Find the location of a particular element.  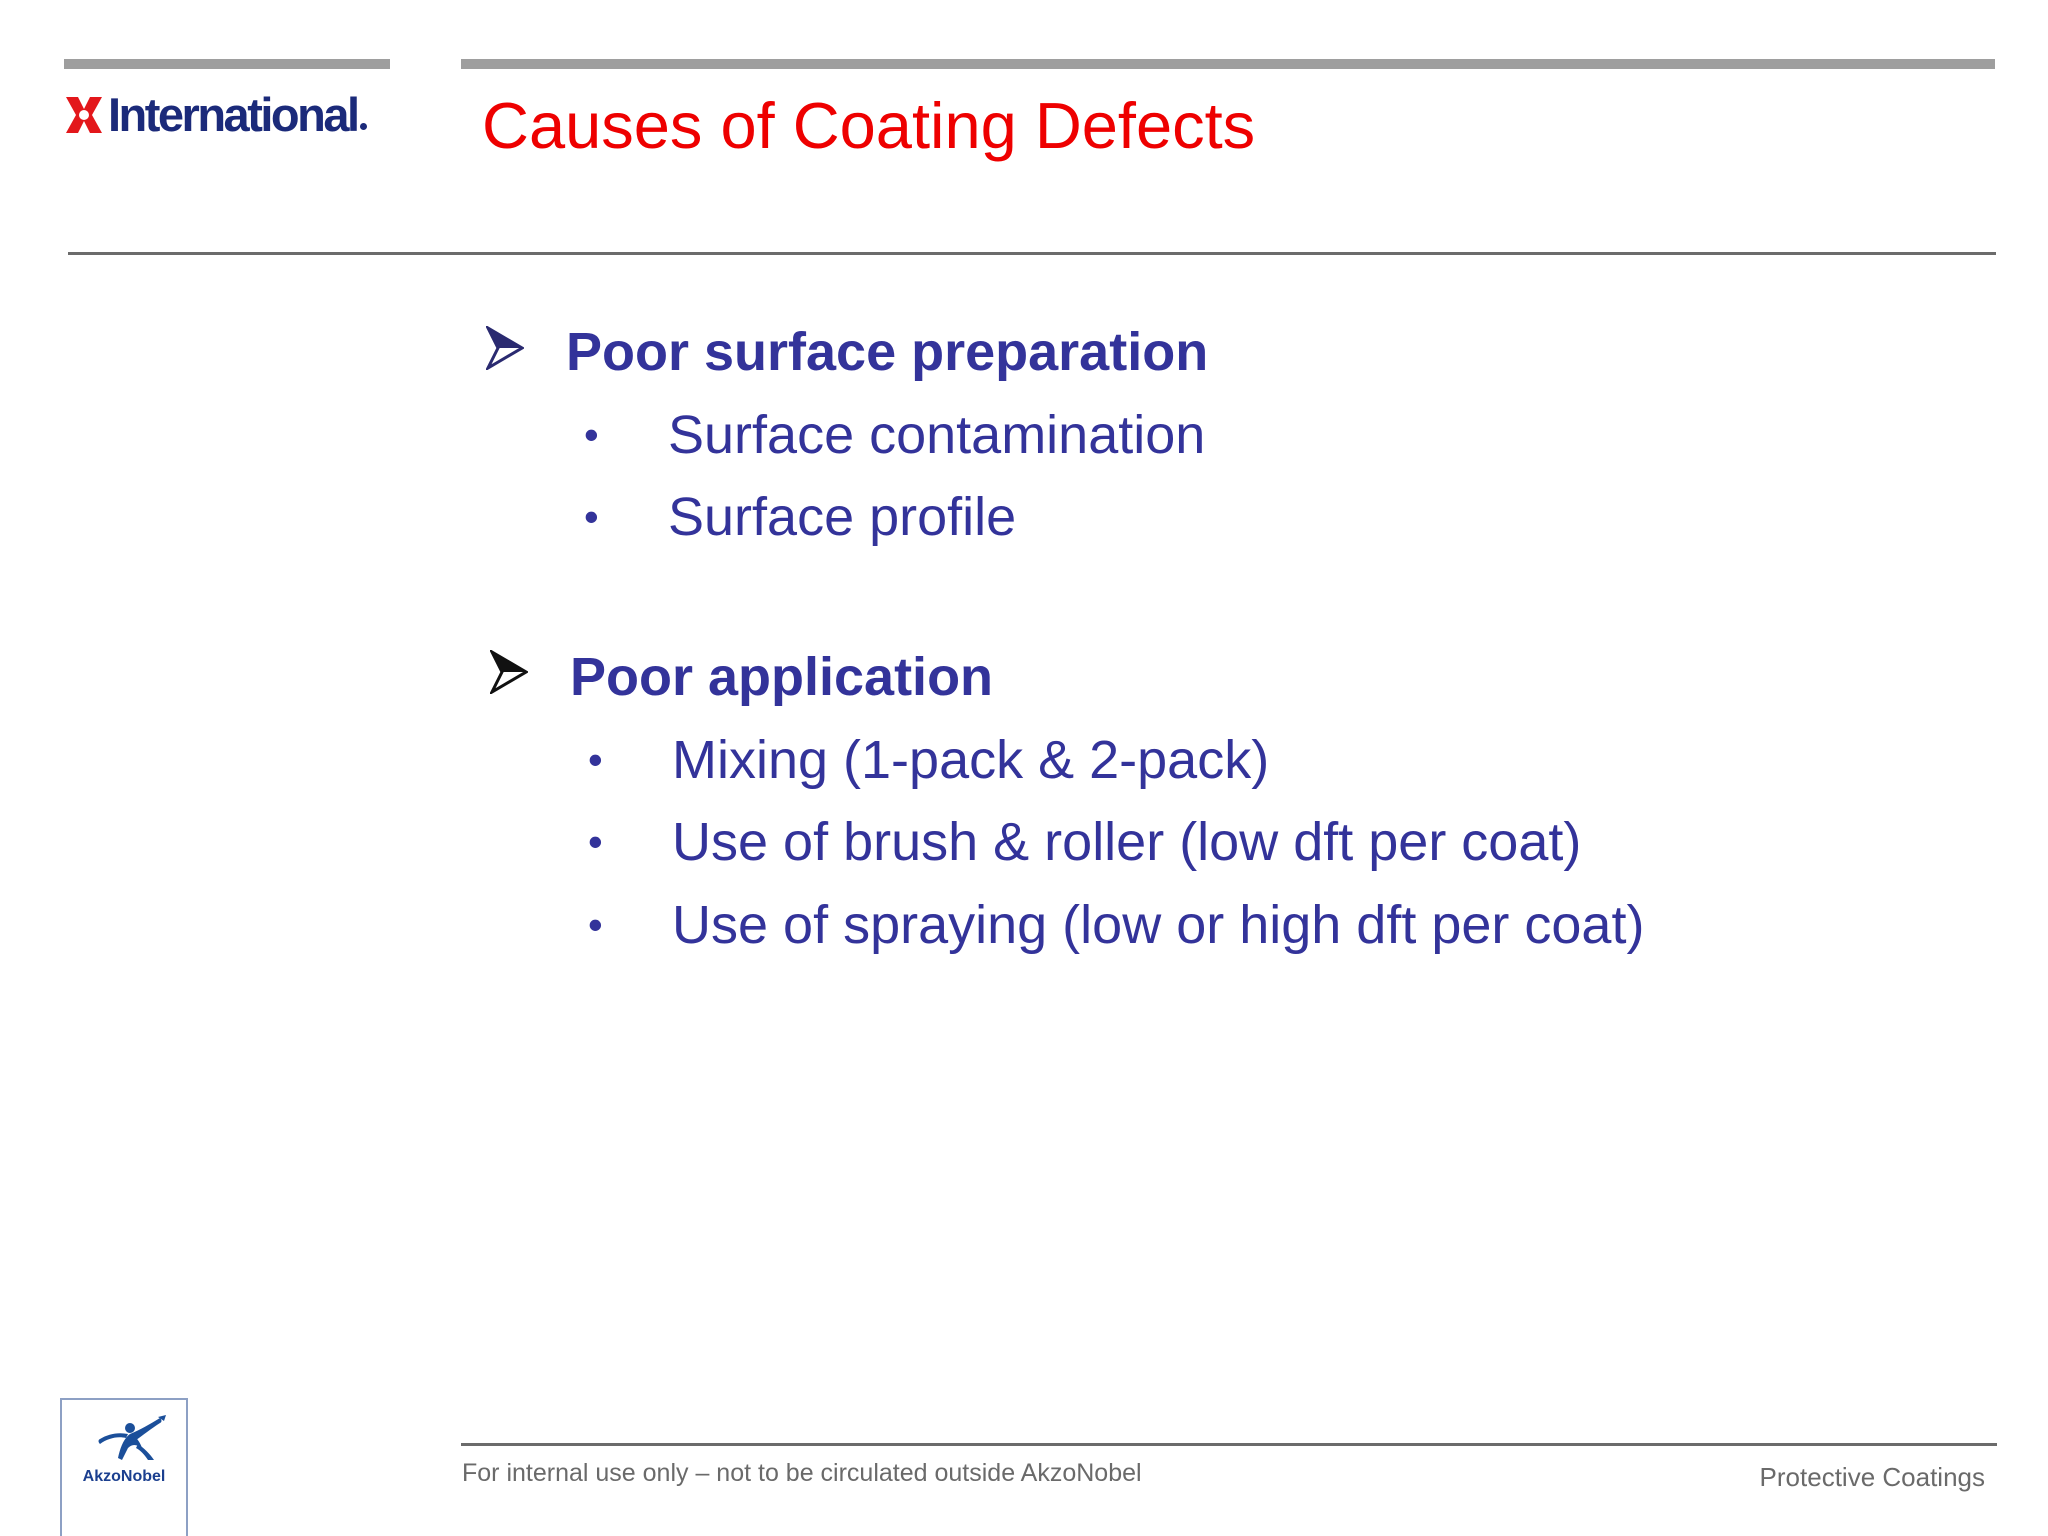

bullet-brush-roller: Use of brush & roller (low dft per coat) is located at coordinates (1127, 842).